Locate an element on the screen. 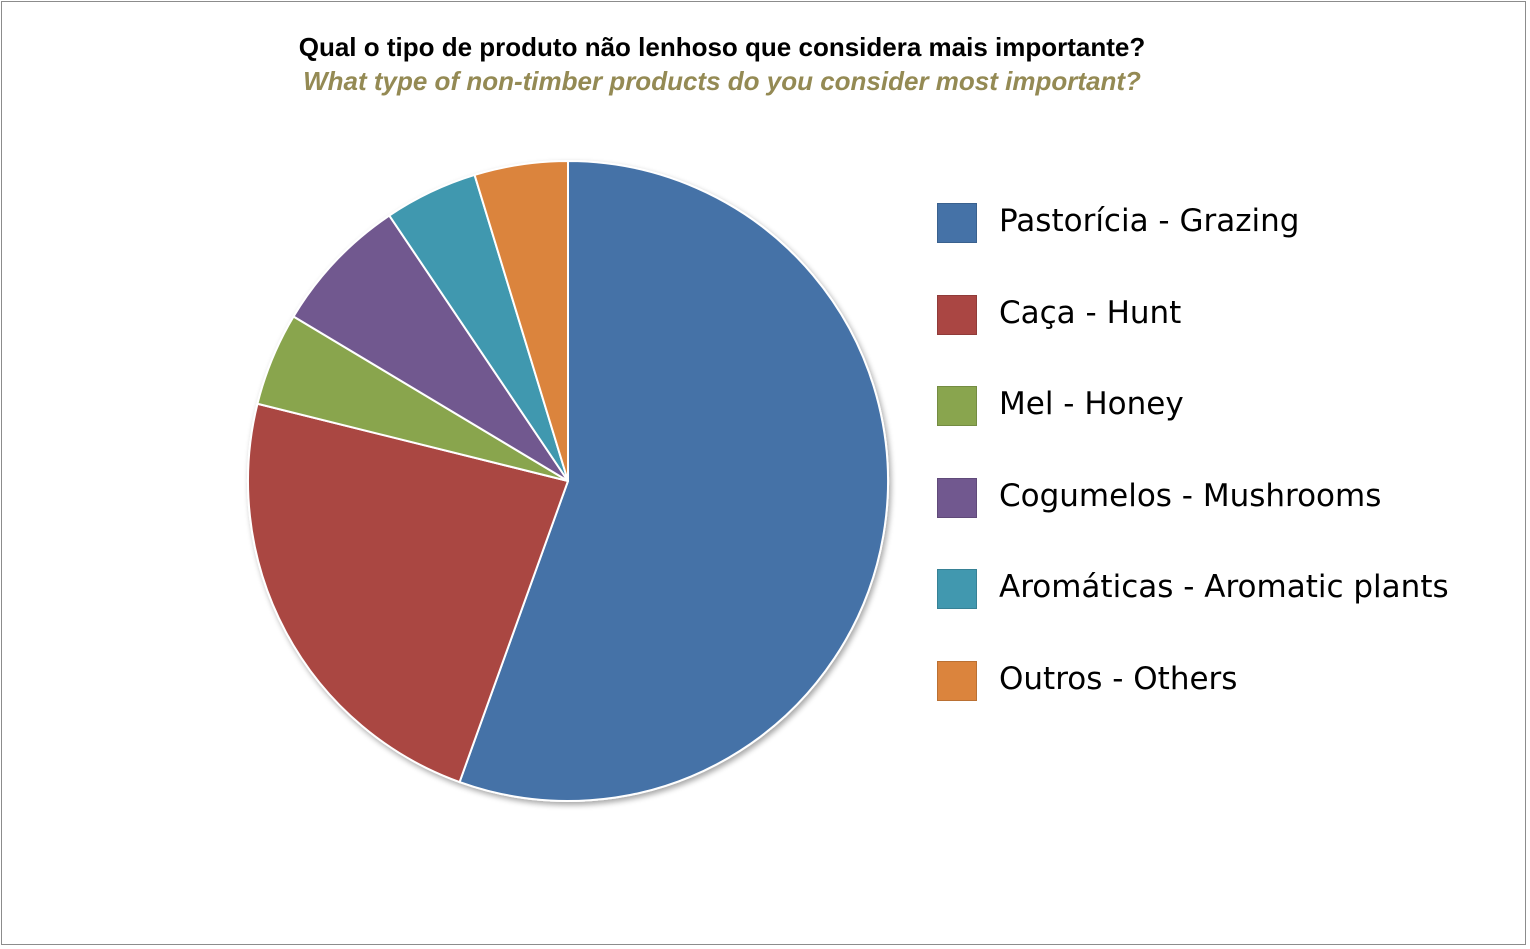 The height and width of the screenshot is (949, 1530). legend-label: Mel - Honey is located at coordinates (1091, 404).